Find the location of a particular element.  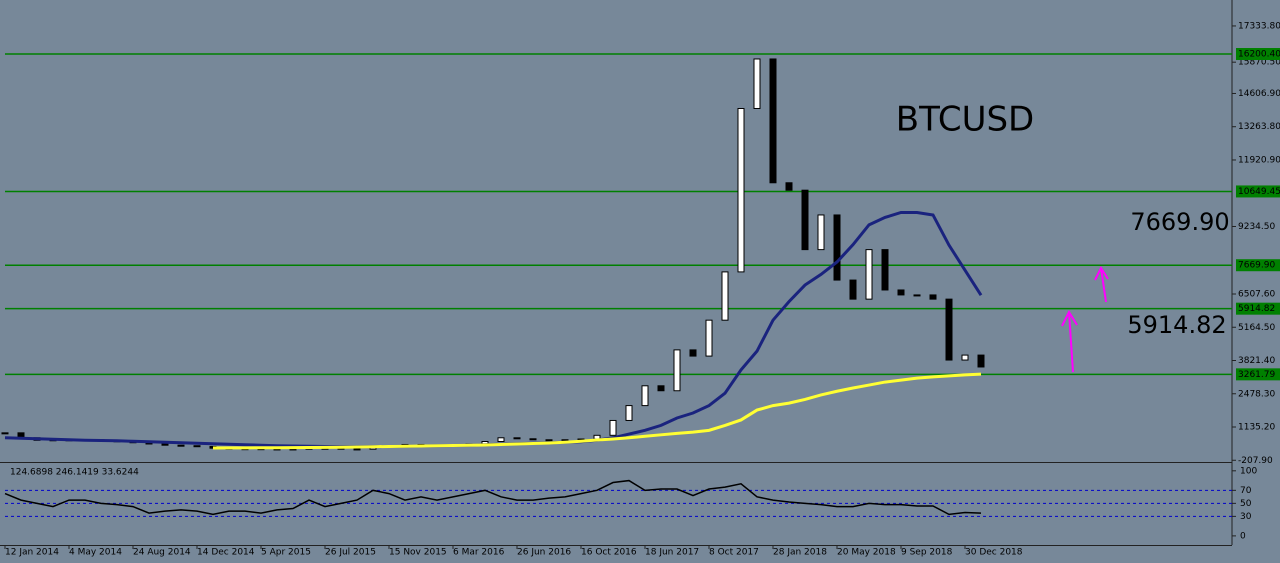

indicator-tick-label: 0 is located at coordinates (1243, 536).